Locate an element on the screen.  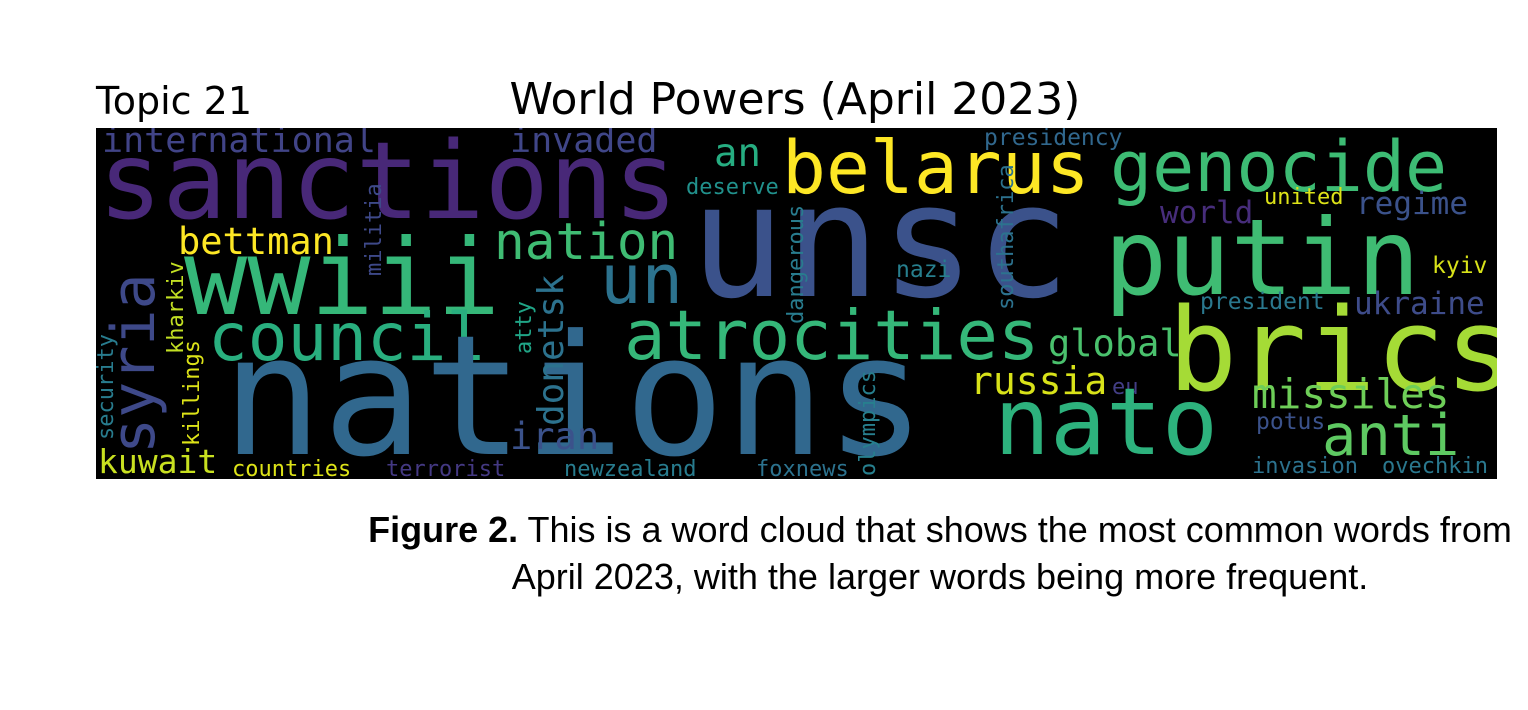
word-anti: anti is located at coordinates (1391, 436).